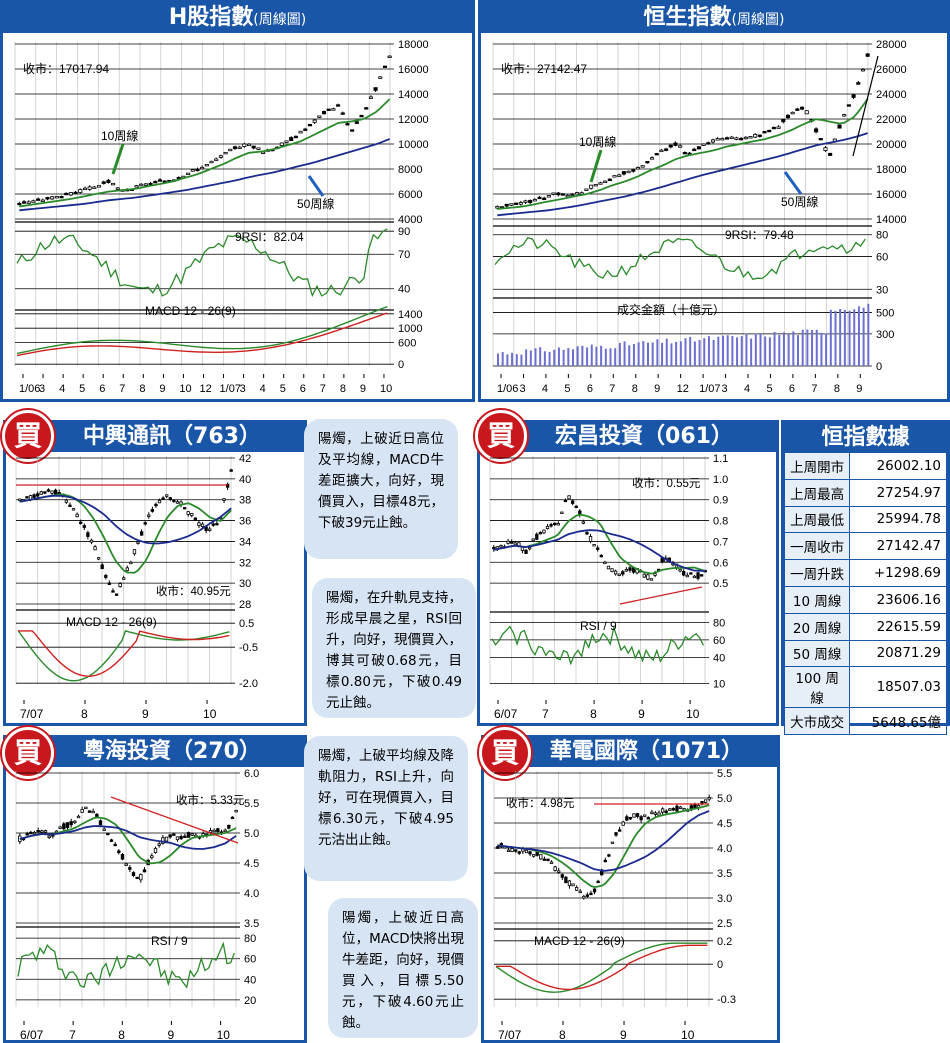 Image resolution: width=950 pixels, height=1043 pixels. Describe the element at coordinates (66, 68) in the screenshot. I see `close-label: 收市：17017.94` at that location.